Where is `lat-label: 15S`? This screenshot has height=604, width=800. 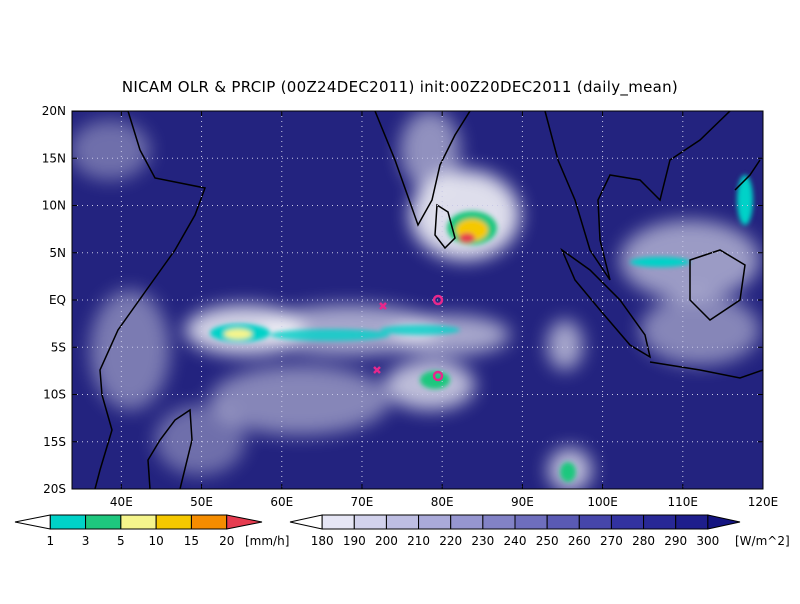 lat-label: 15S is located at coordinates (54, 442).